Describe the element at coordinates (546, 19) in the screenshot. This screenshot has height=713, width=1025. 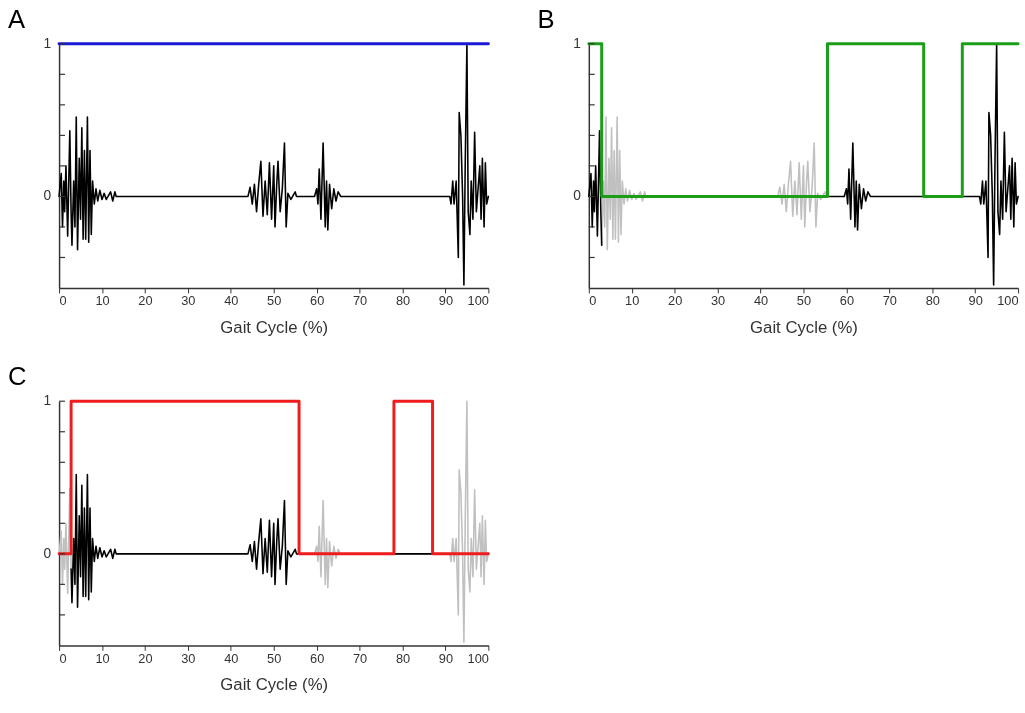
I see `chart-title: B` at that location.